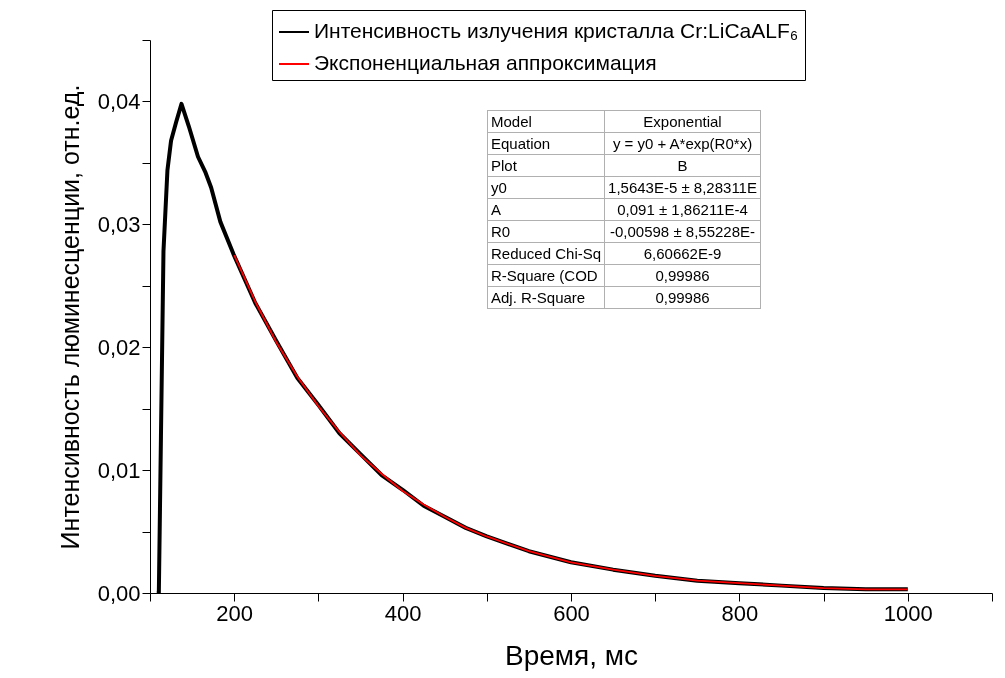 The height and width of the screenshot is (678, 1005). Describe the element at coordinates (546, 143) in the screenshot. I see `annotation: Equation` at that location.